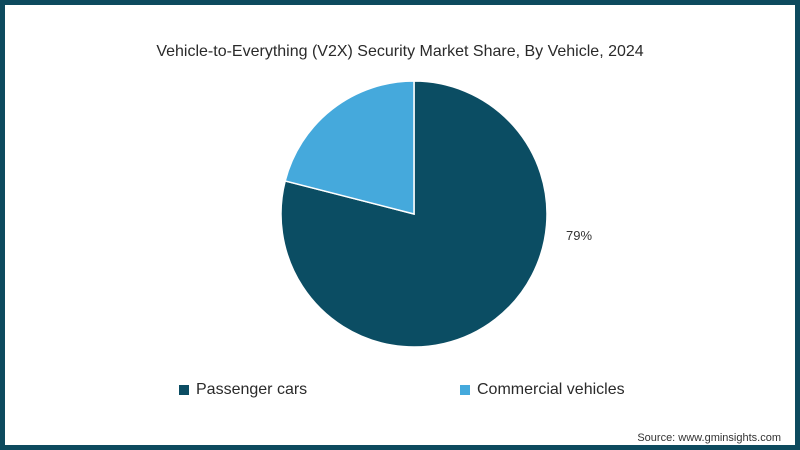 The height and width of the screenshot is (450, 800). Describe the element at coordinates (184, 390) in the screenshot. I see `legend-swatch-passenger-cars` at that location.